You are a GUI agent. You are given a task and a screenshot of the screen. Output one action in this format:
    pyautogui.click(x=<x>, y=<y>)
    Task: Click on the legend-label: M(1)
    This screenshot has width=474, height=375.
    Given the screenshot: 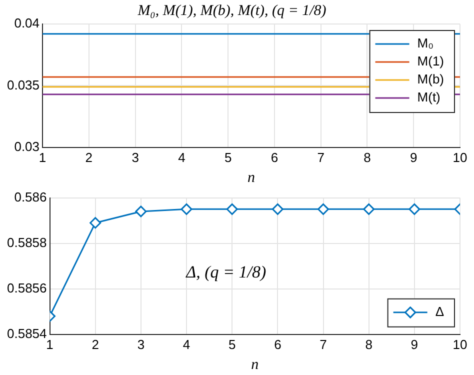 What is the action you would take?
    pyautogui.click(x=430, y=61)
    